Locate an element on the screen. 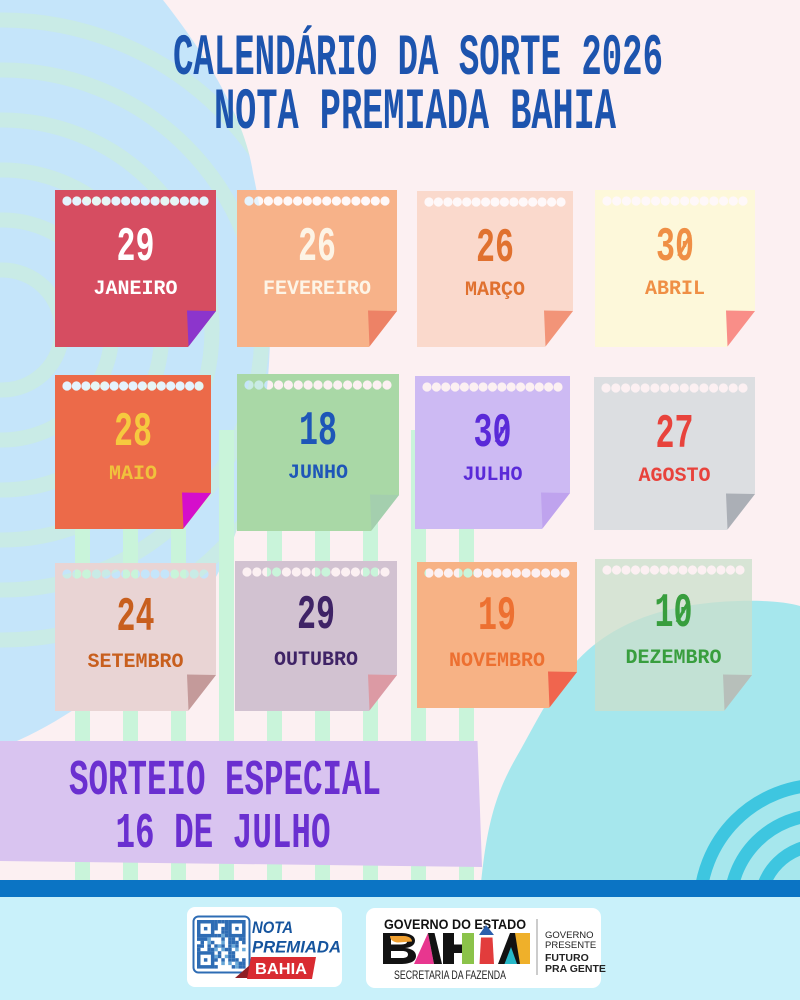 The image size is (800, 1000). svg-text: PREMIADA is located at coordinates (296, 947).